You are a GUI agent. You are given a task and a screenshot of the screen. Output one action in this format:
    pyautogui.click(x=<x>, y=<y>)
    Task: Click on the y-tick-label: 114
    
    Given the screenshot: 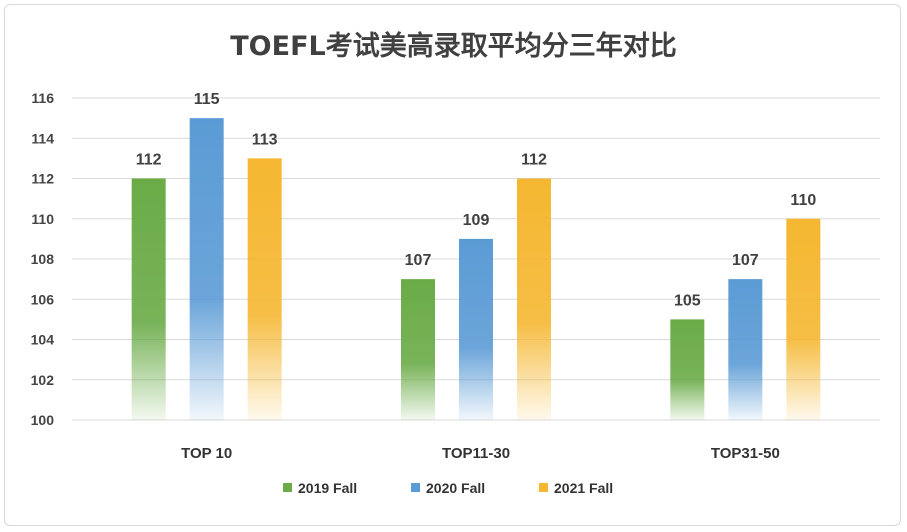 What is the action you would take?
    pyautogui.click(x=42, y=138)
    